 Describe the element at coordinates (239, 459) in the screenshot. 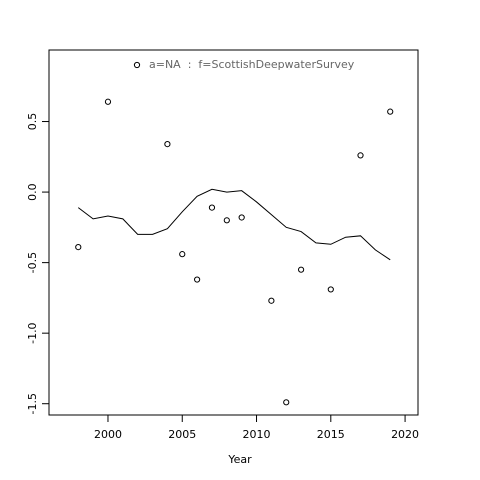

I see `x-axis-label: Year` at that location.